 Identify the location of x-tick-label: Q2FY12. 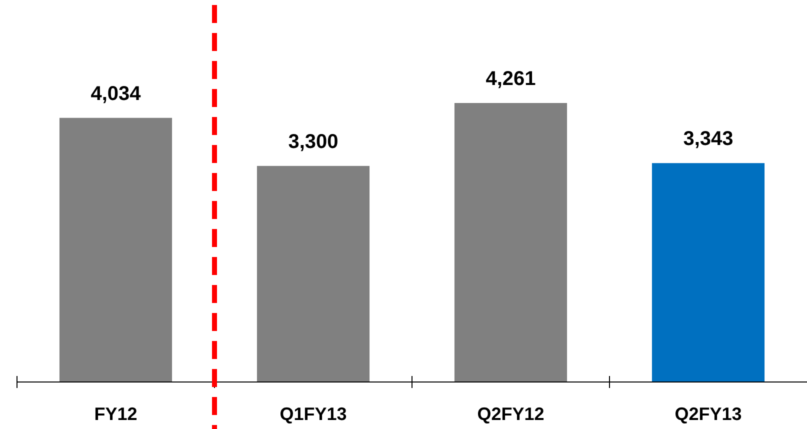
(510, 414).